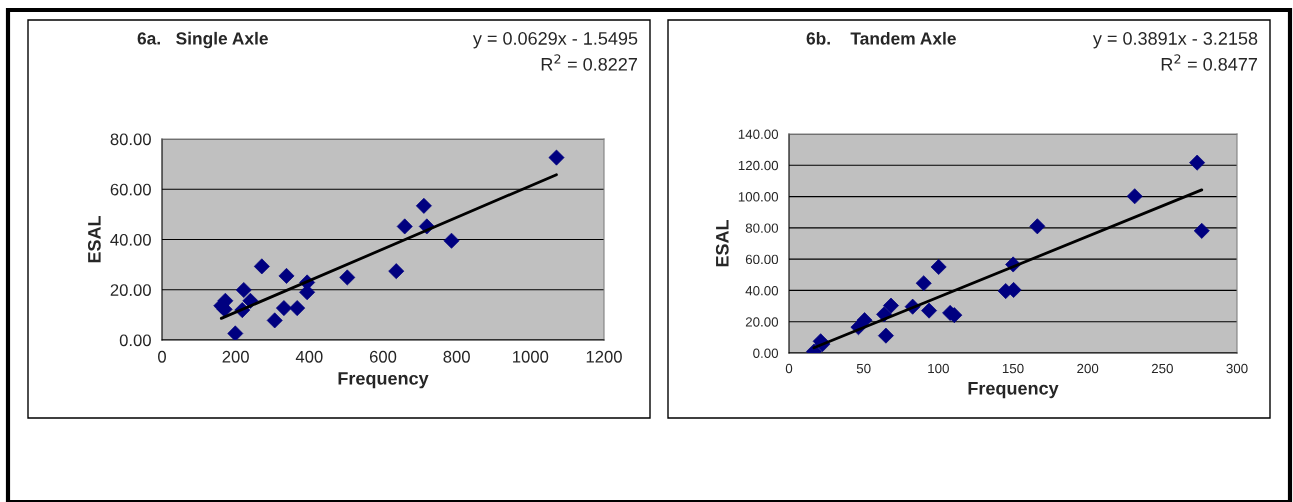 The image size is (1293, 502). What do you see at coordinates (309, 356) in the screenshot?
I see `x-tick-label: 400` at bounding box center [309, 356].